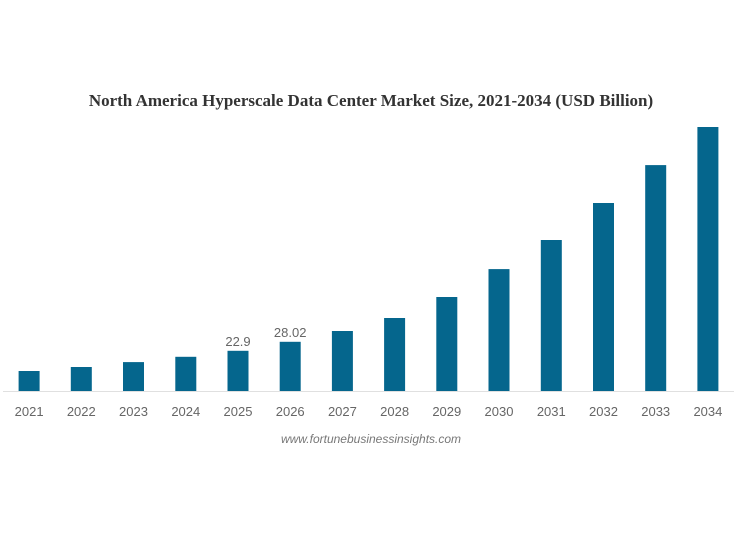  What do you see at coordinates (708, 259) in the screenshot?
I see `bar-2034` at bounding box center [708, 259].